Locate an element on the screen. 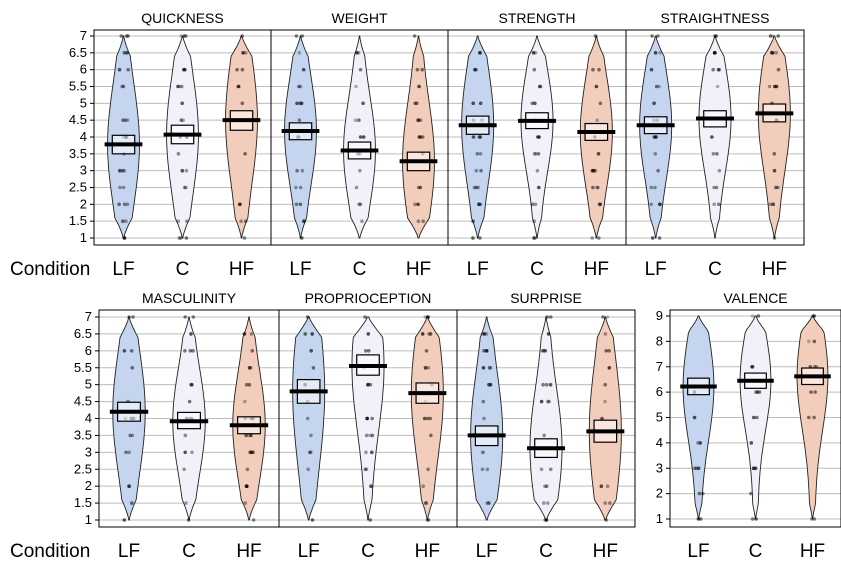  y-tick-label: 6.5 is located at coordinates (83, 333).